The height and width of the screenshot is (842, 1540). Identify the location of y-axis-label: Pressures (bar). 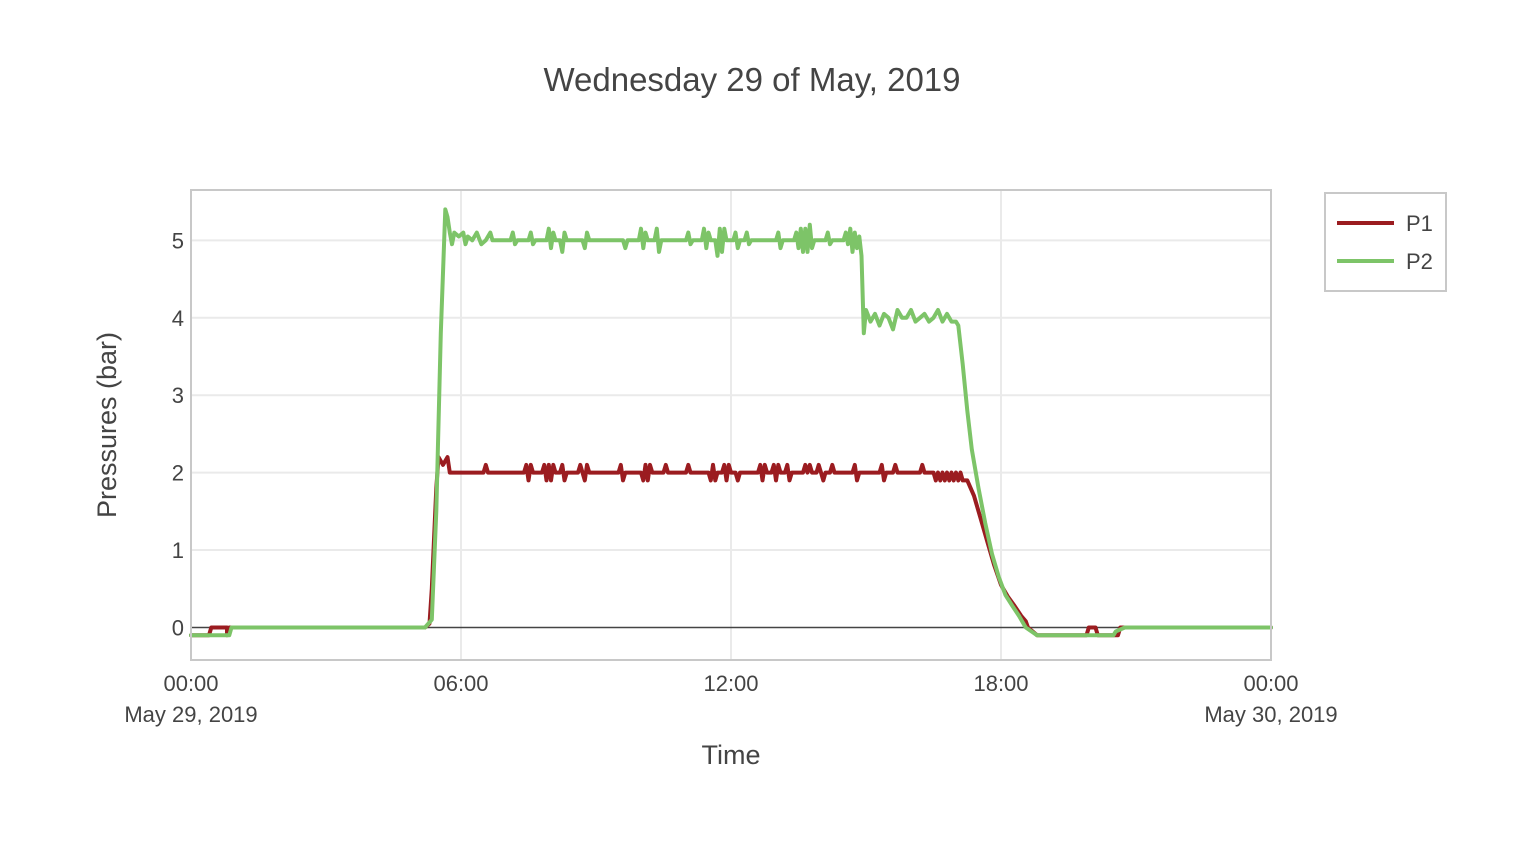
(107, 425).